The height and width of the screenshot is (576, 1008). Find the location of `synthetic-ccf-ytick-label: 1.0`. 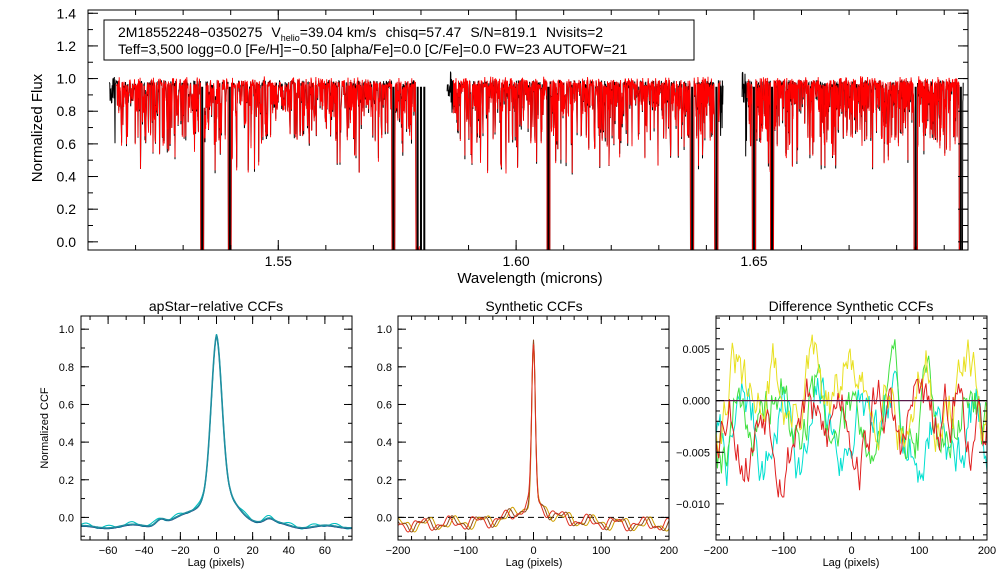

synthetic-ccf-ytick-label: 1.0 is located at coordinates (384, 330).